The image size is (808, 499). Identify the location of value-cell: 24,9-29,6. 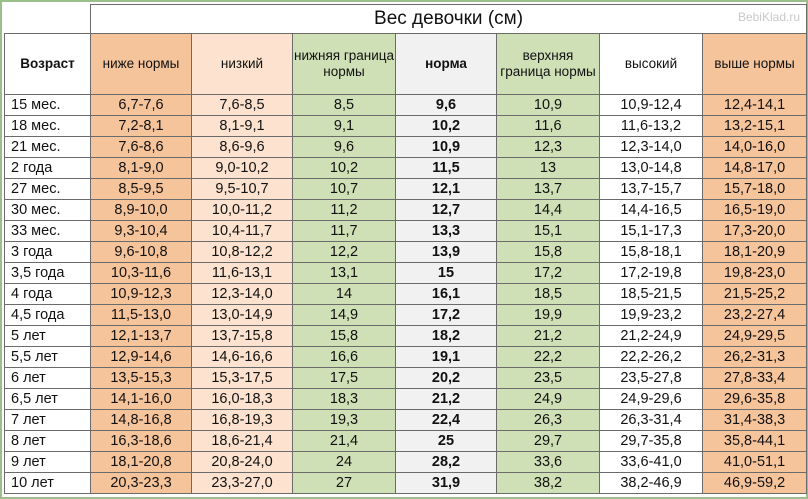
(651, 399).